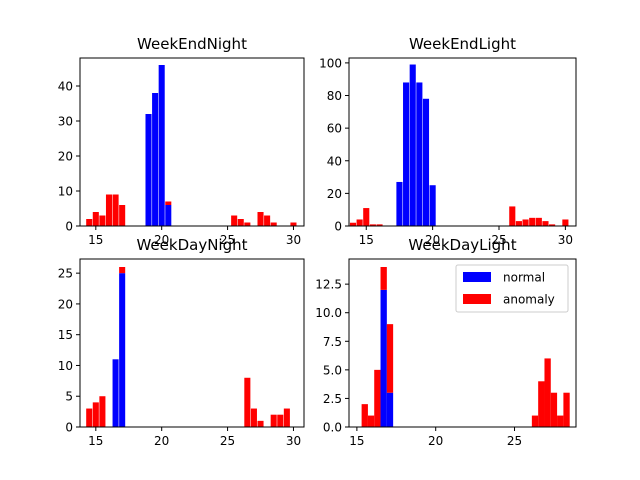 The width and height of the screenshot is (640, 480). I want to click on legend-swatch-anomaly, so click(477, 299).